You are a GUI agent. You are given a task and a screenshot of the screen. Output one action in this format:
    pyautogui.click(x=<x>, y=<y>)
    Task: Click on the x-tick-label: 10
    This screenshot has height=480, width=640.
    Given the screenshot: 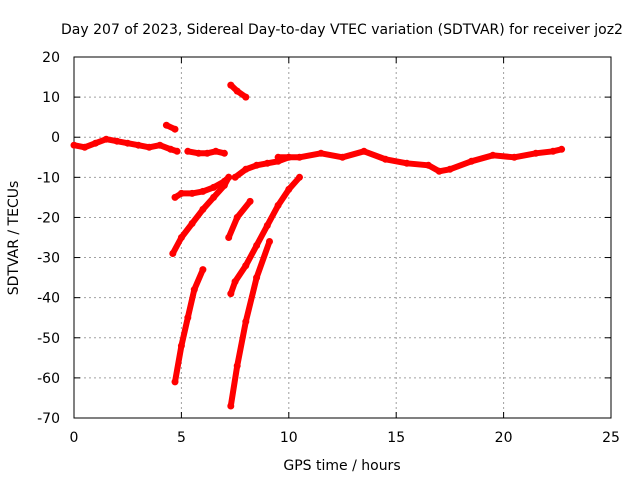 What is the action you would take?
    pyautogui.click(x=289, y=438)
    